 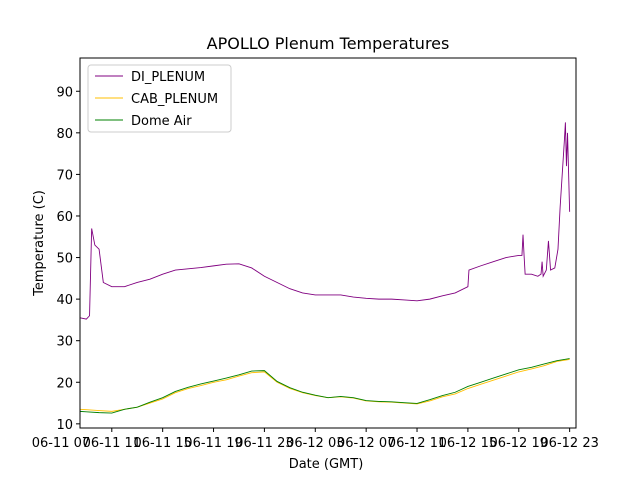 What do you see at coordinates (61, 443) in the screenshot?
I see `x-tick-label: 06-11 07` at bounding box center [61, 443].